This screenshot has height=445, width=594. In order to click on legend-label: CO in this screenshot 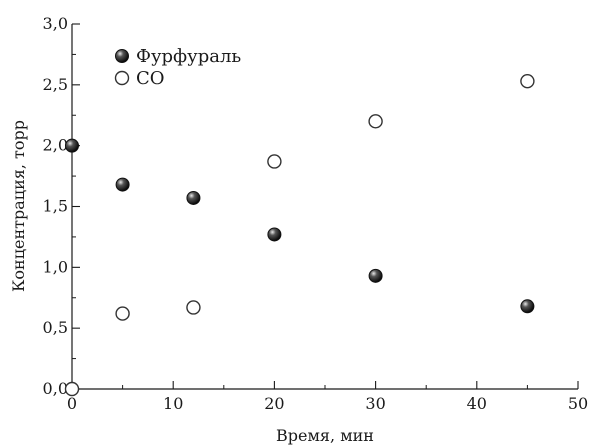, I will do `click(150, 78)`.